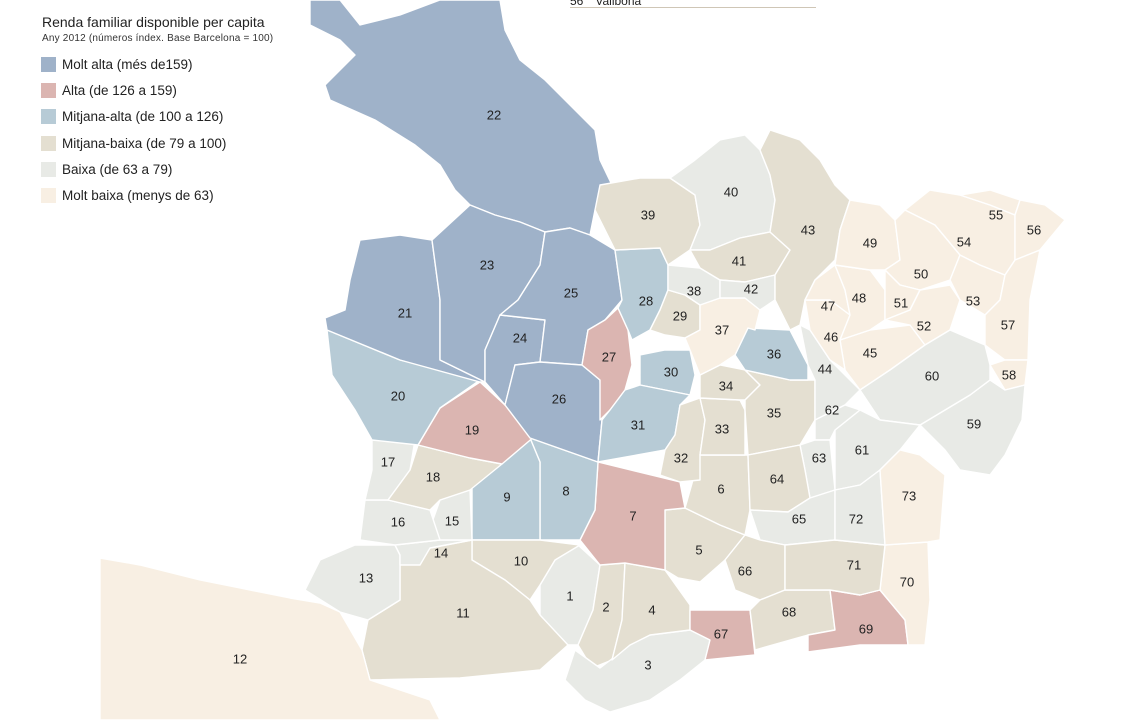 The height and width of the screenshot is (720, 1125). What do you see at coordinates (143, 117) in the screenshot?
I see `legend-label: Mitjana-alta (de 100 a 126)` at bounding box center [143, 117].